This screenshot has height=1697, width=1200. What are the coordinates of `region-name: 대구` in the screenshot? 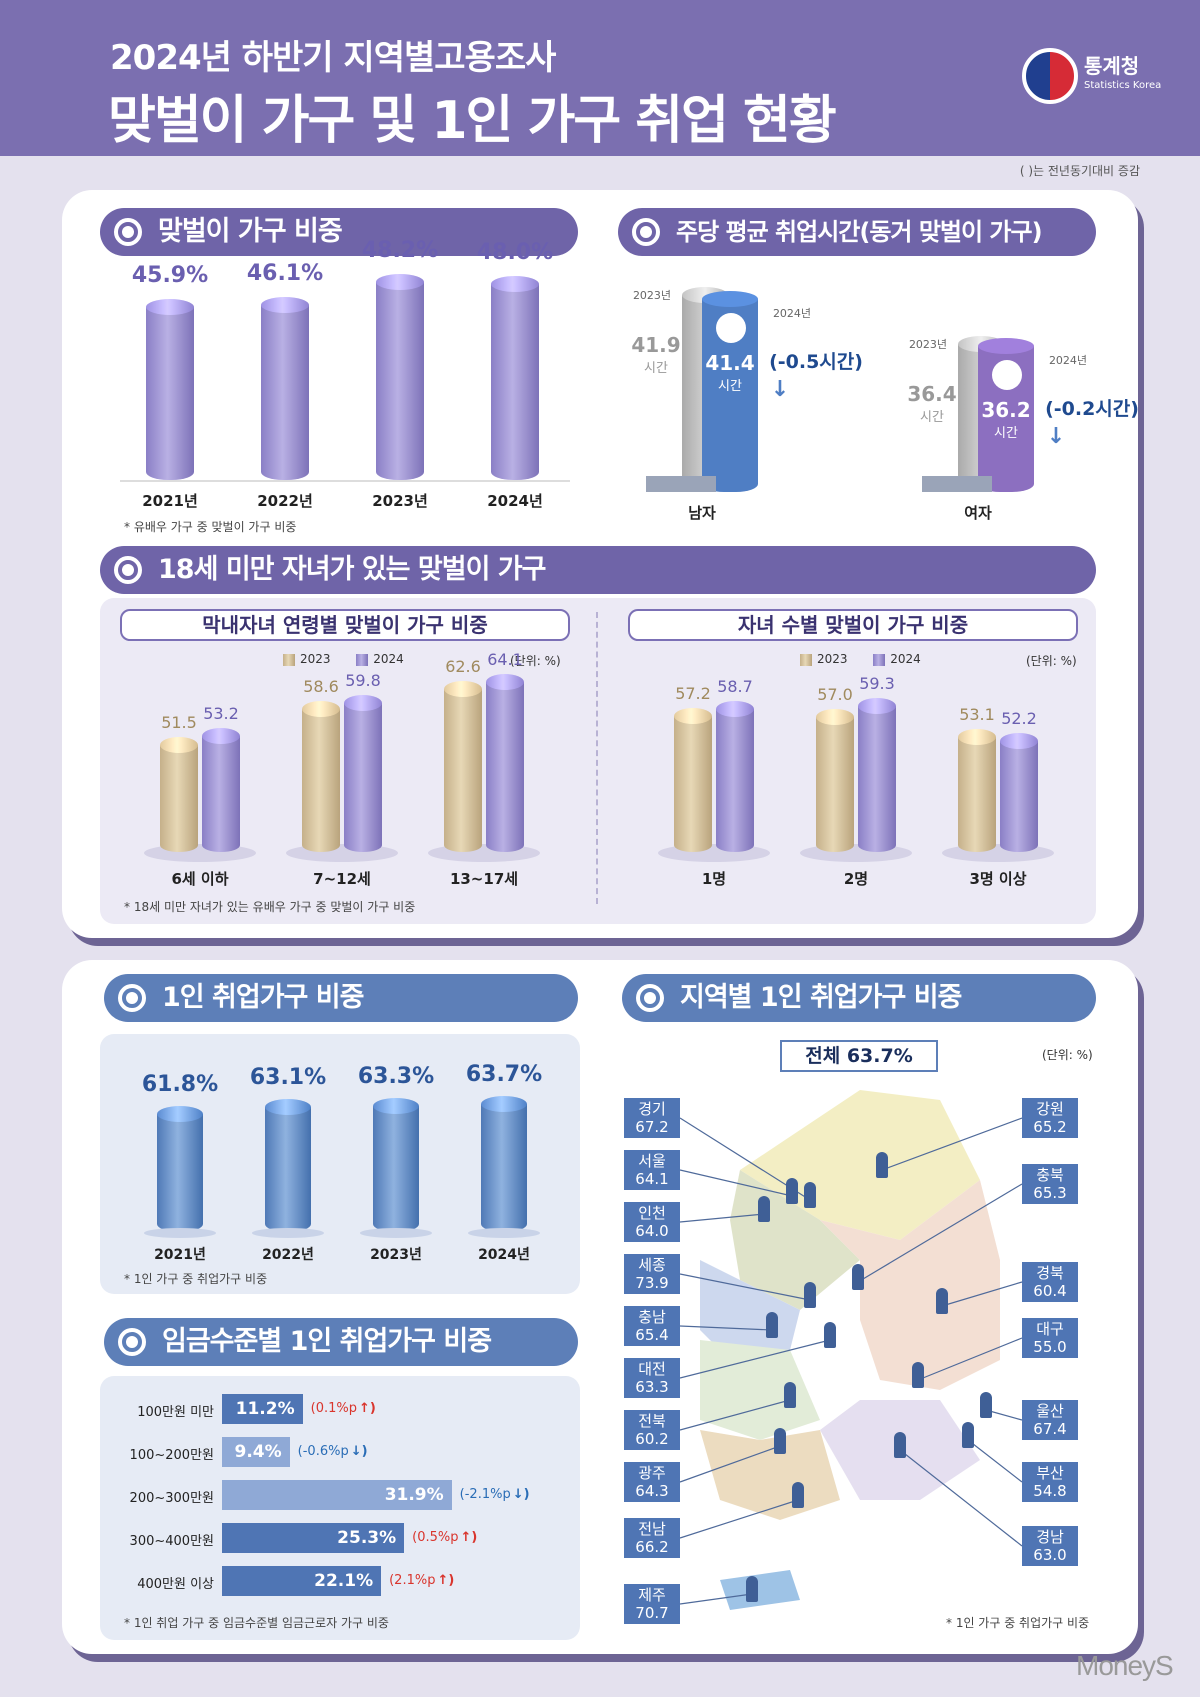 It's located at (1050, 1329).